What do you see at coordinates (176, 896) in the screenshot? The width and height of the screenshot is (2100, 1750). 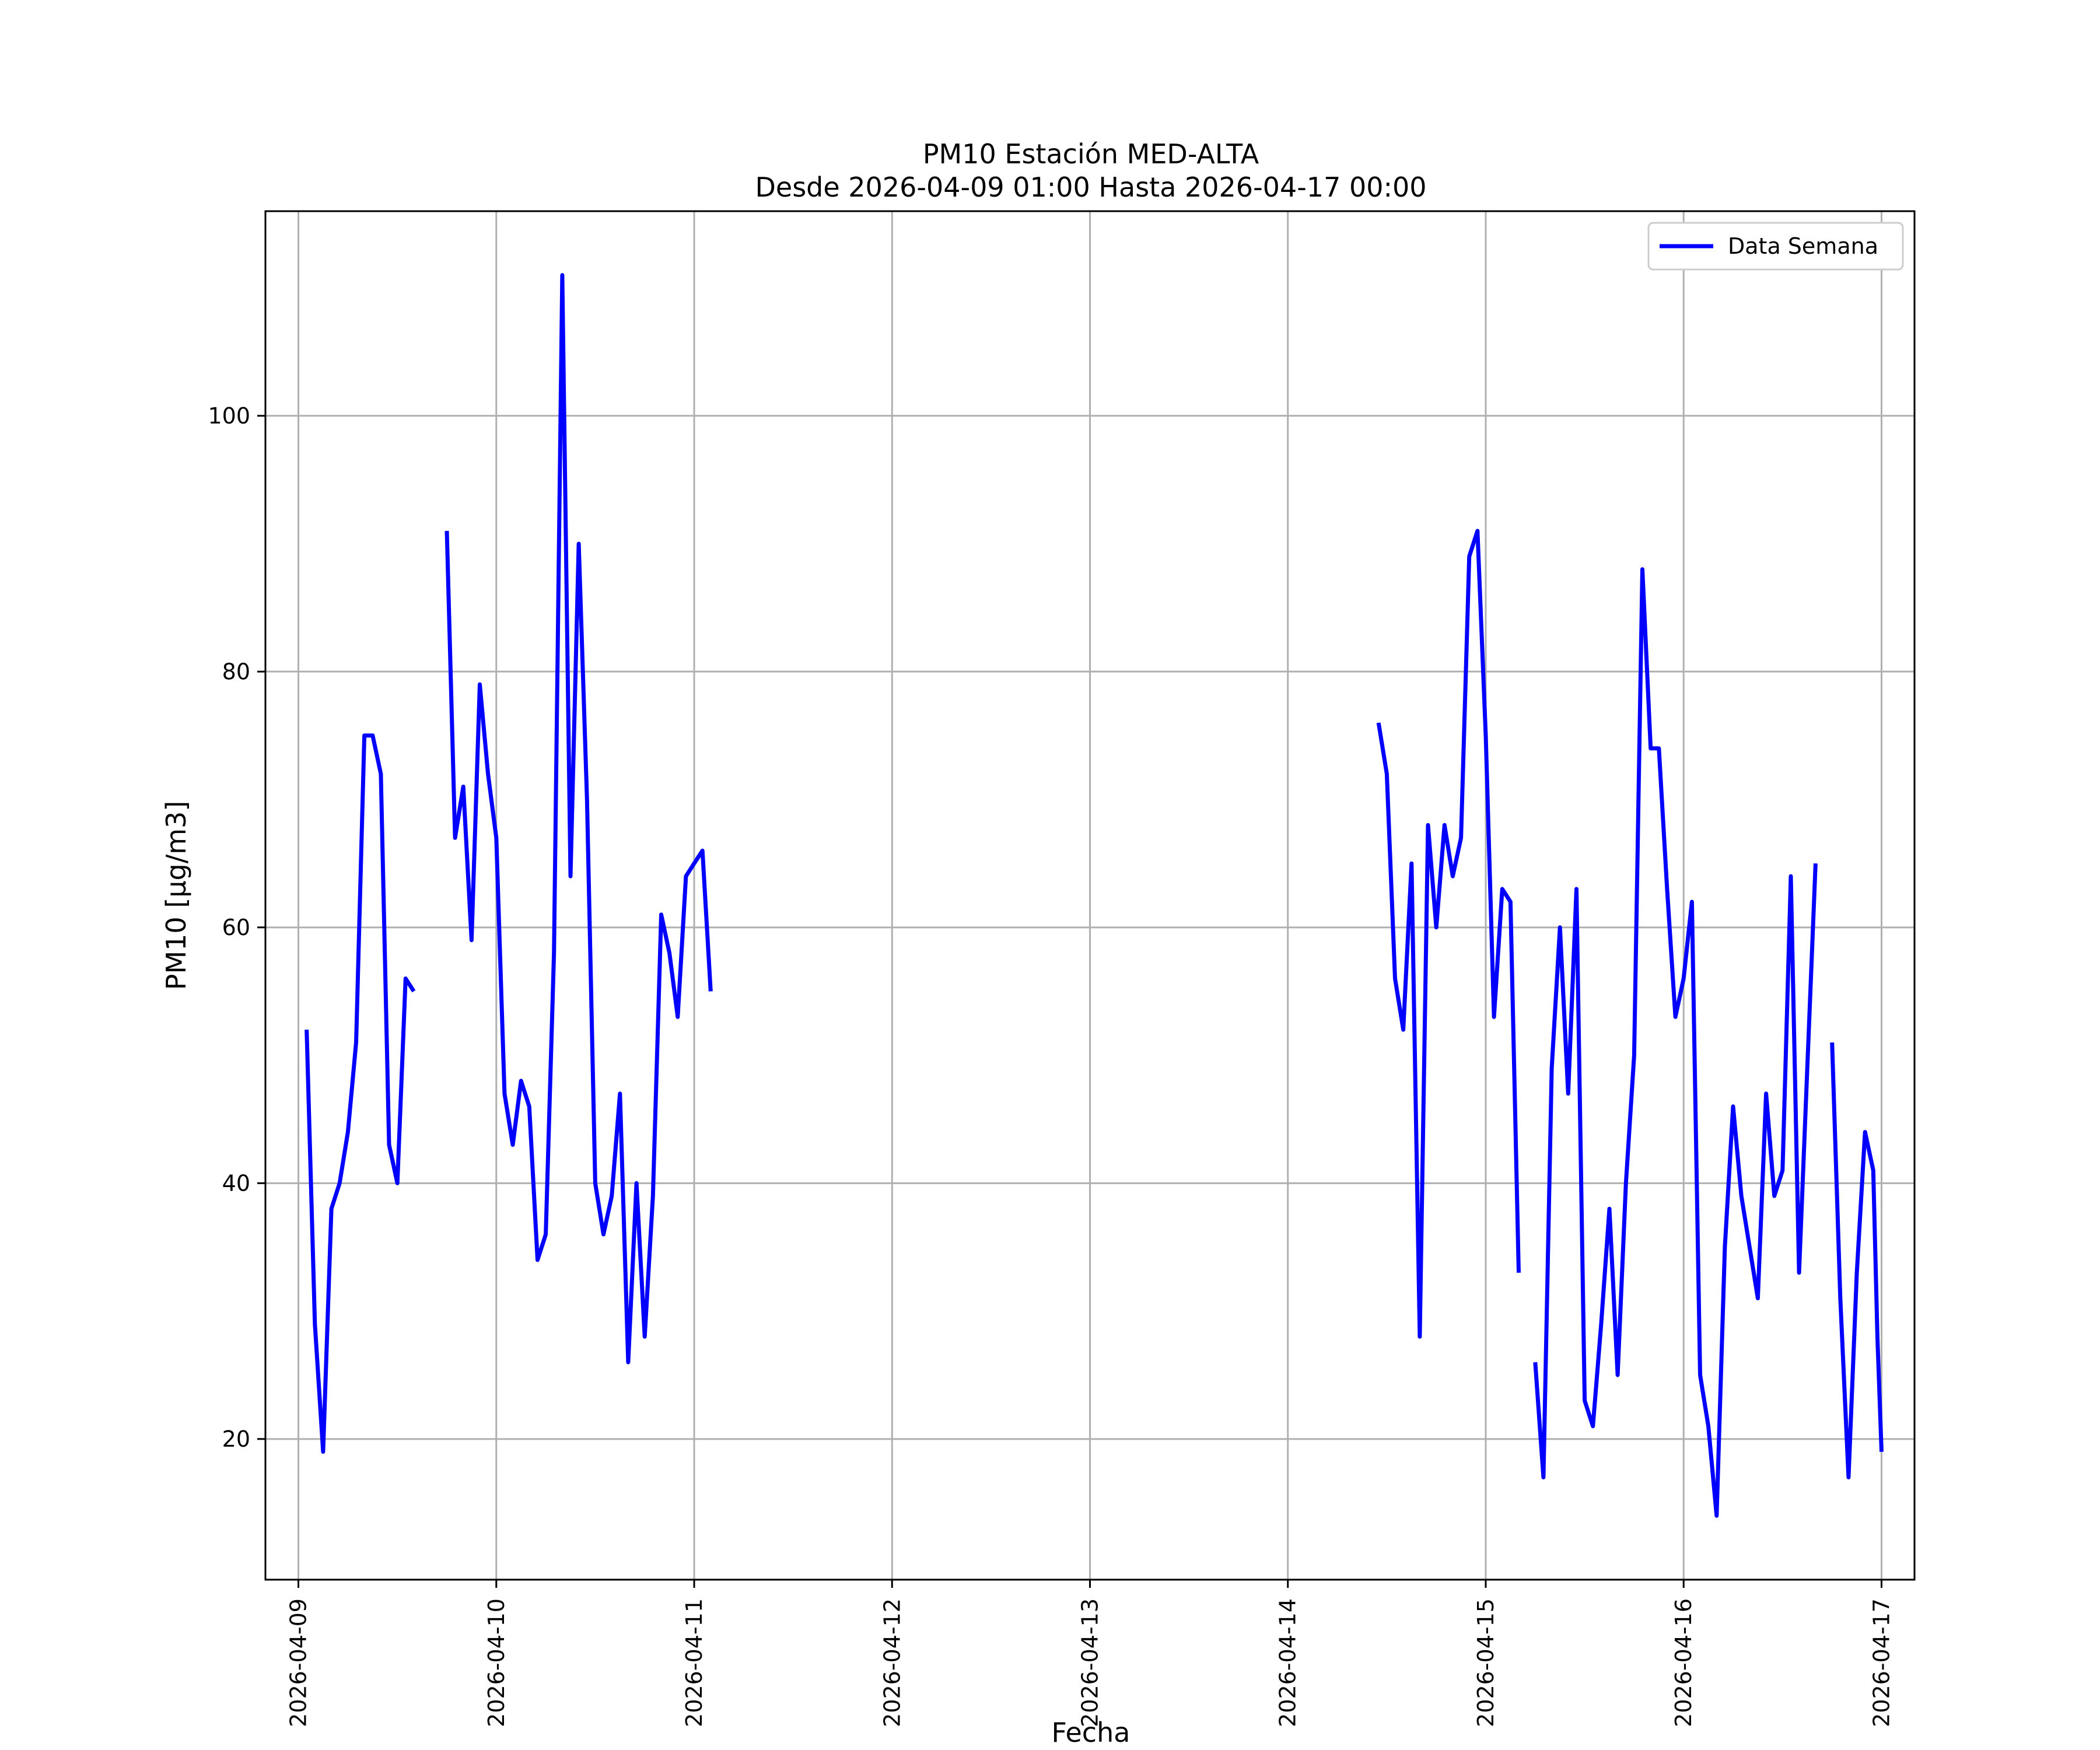 I see `y-axis-label: PM10 [μg/m3]` at bounding box center [176, 896].